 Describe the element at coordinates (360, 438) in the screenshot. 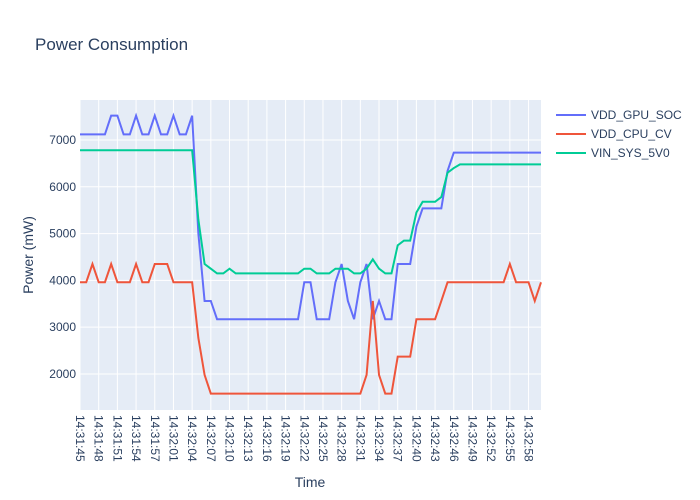

I see `x-tick-label: 14:32:31` at that location.